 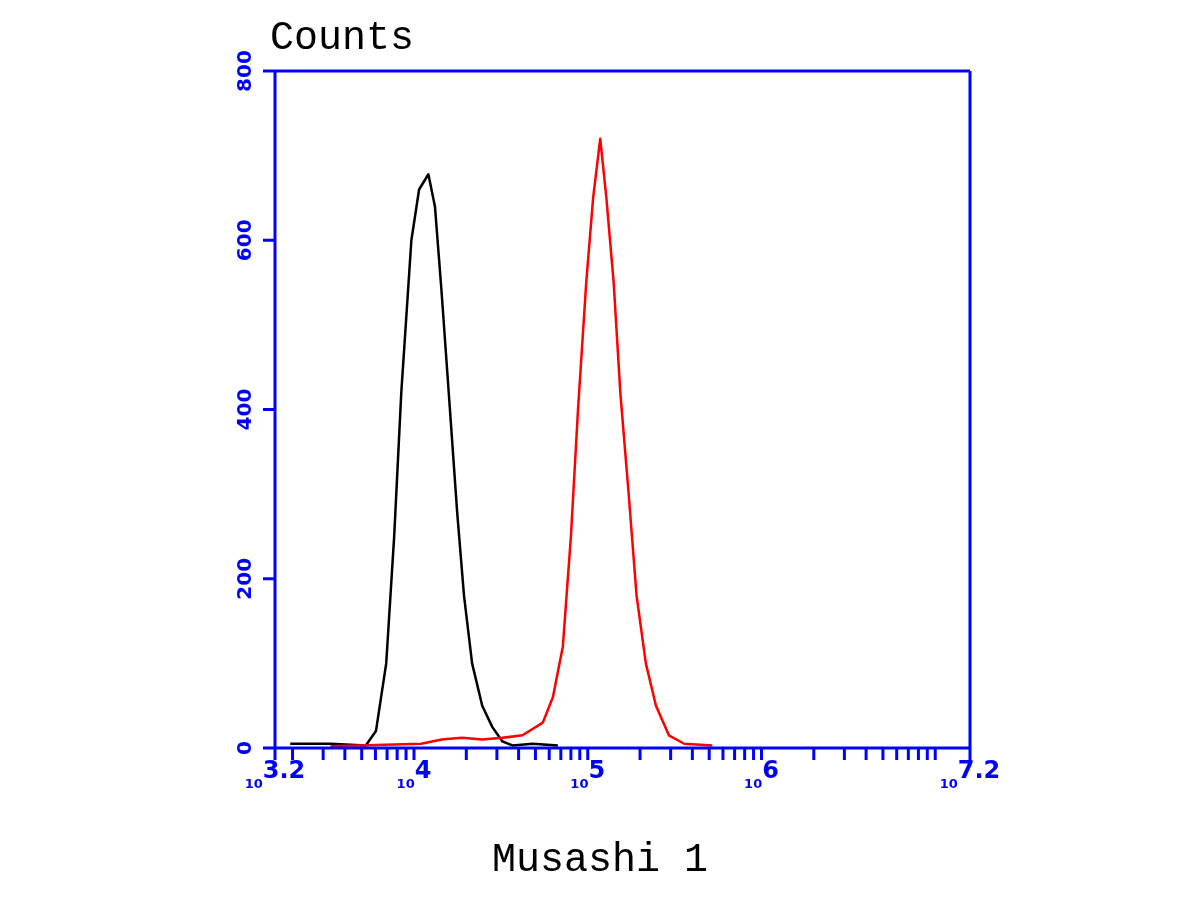 I want to click on y-tick-label: 600, so click(x=244, y=240).